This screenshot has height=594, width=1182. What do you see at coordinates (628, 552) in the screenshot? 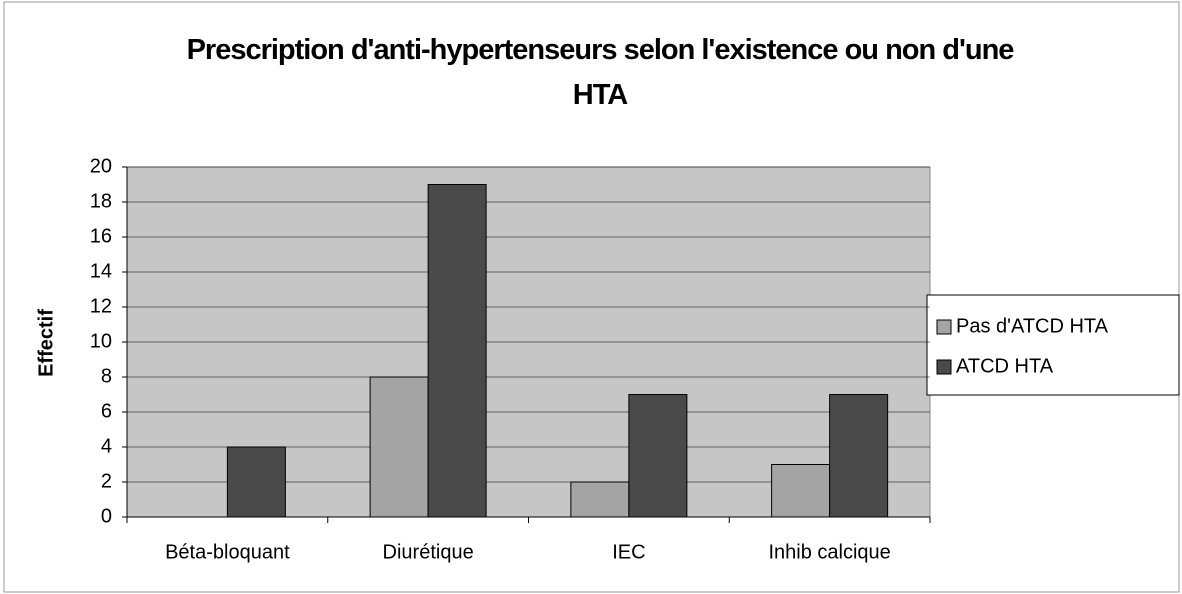
I see `x-tick-label: IEC` at bounding box center [628, 552].